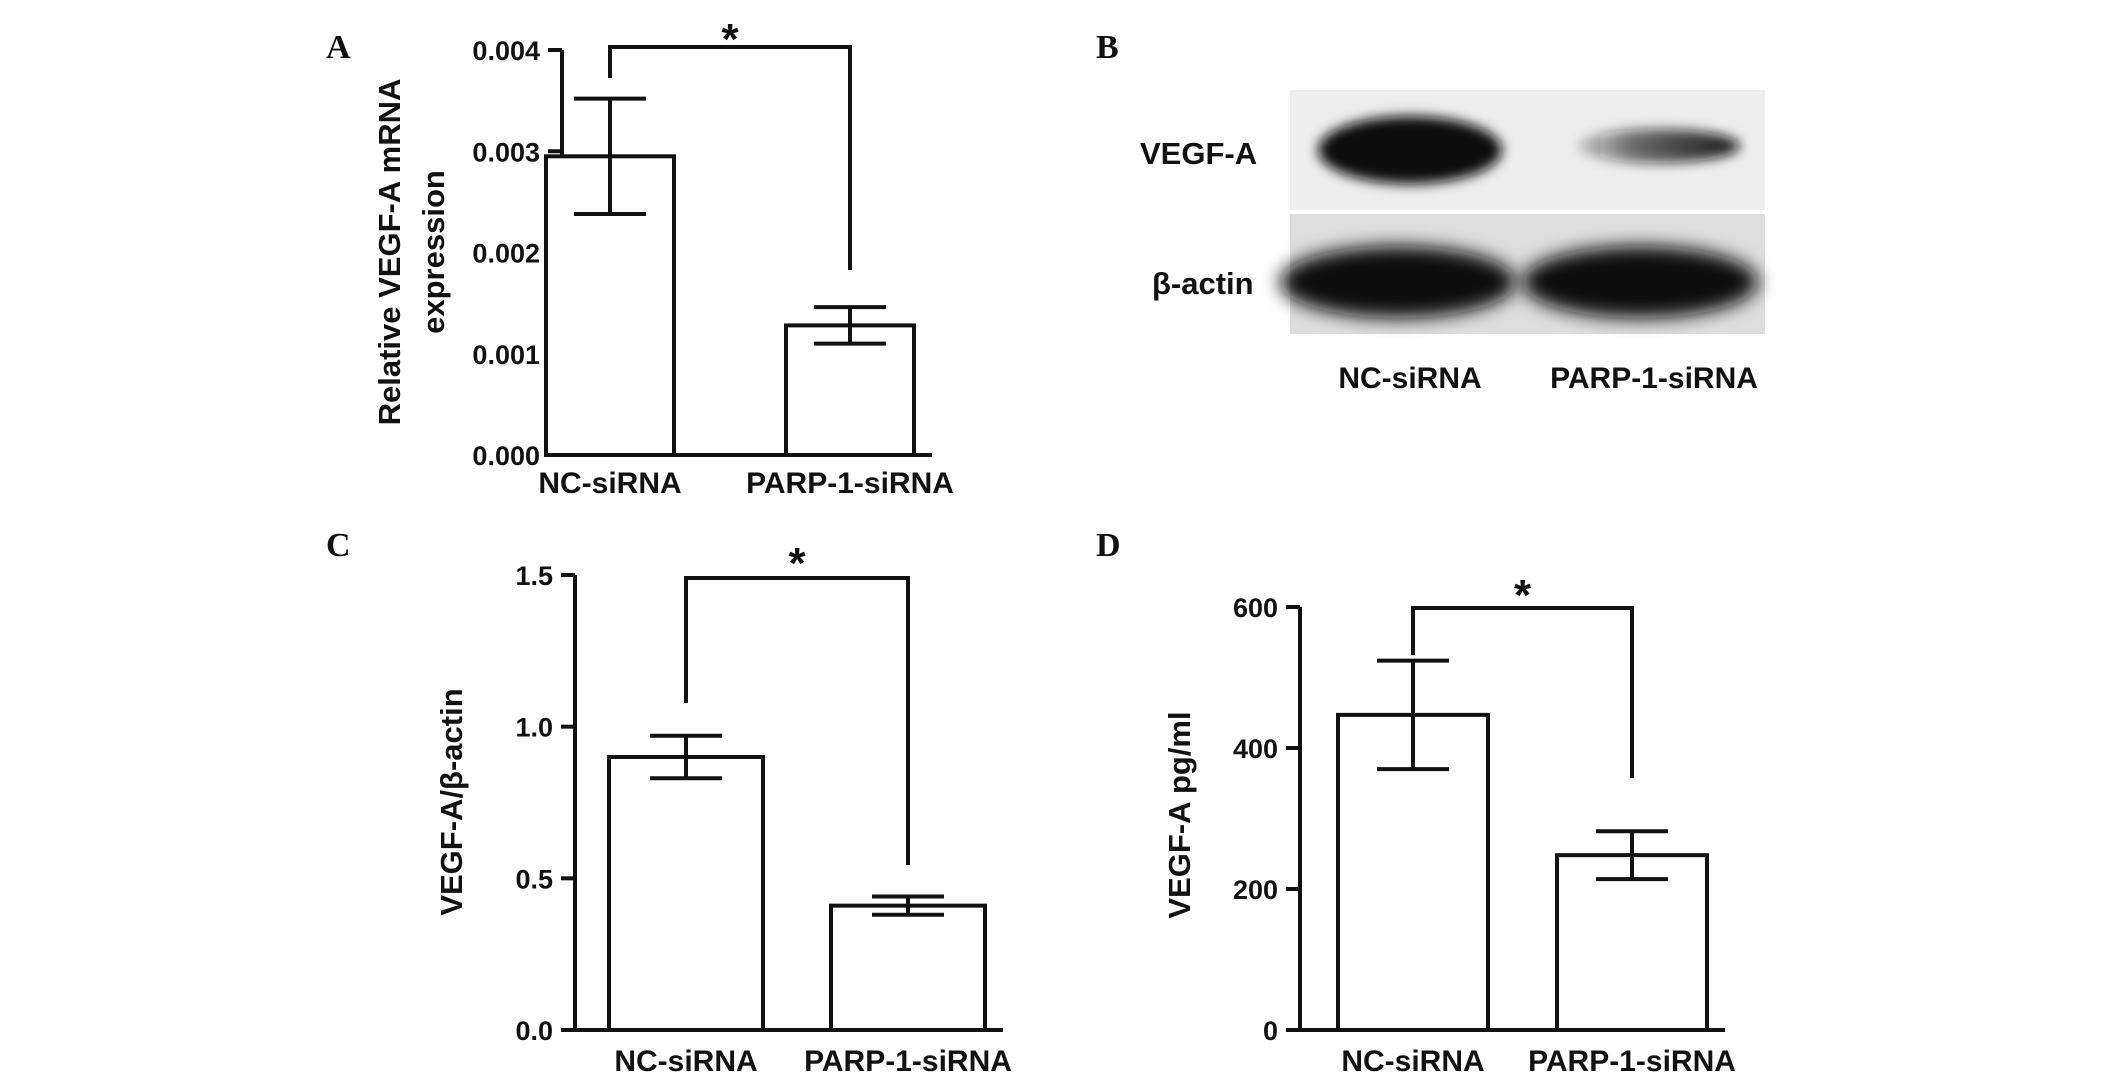 Image resolution: width=2126 pixels, height=1074 pixels. I want to click on blot-lane-label: PARP-1-siRNA, so click(1654, 378).